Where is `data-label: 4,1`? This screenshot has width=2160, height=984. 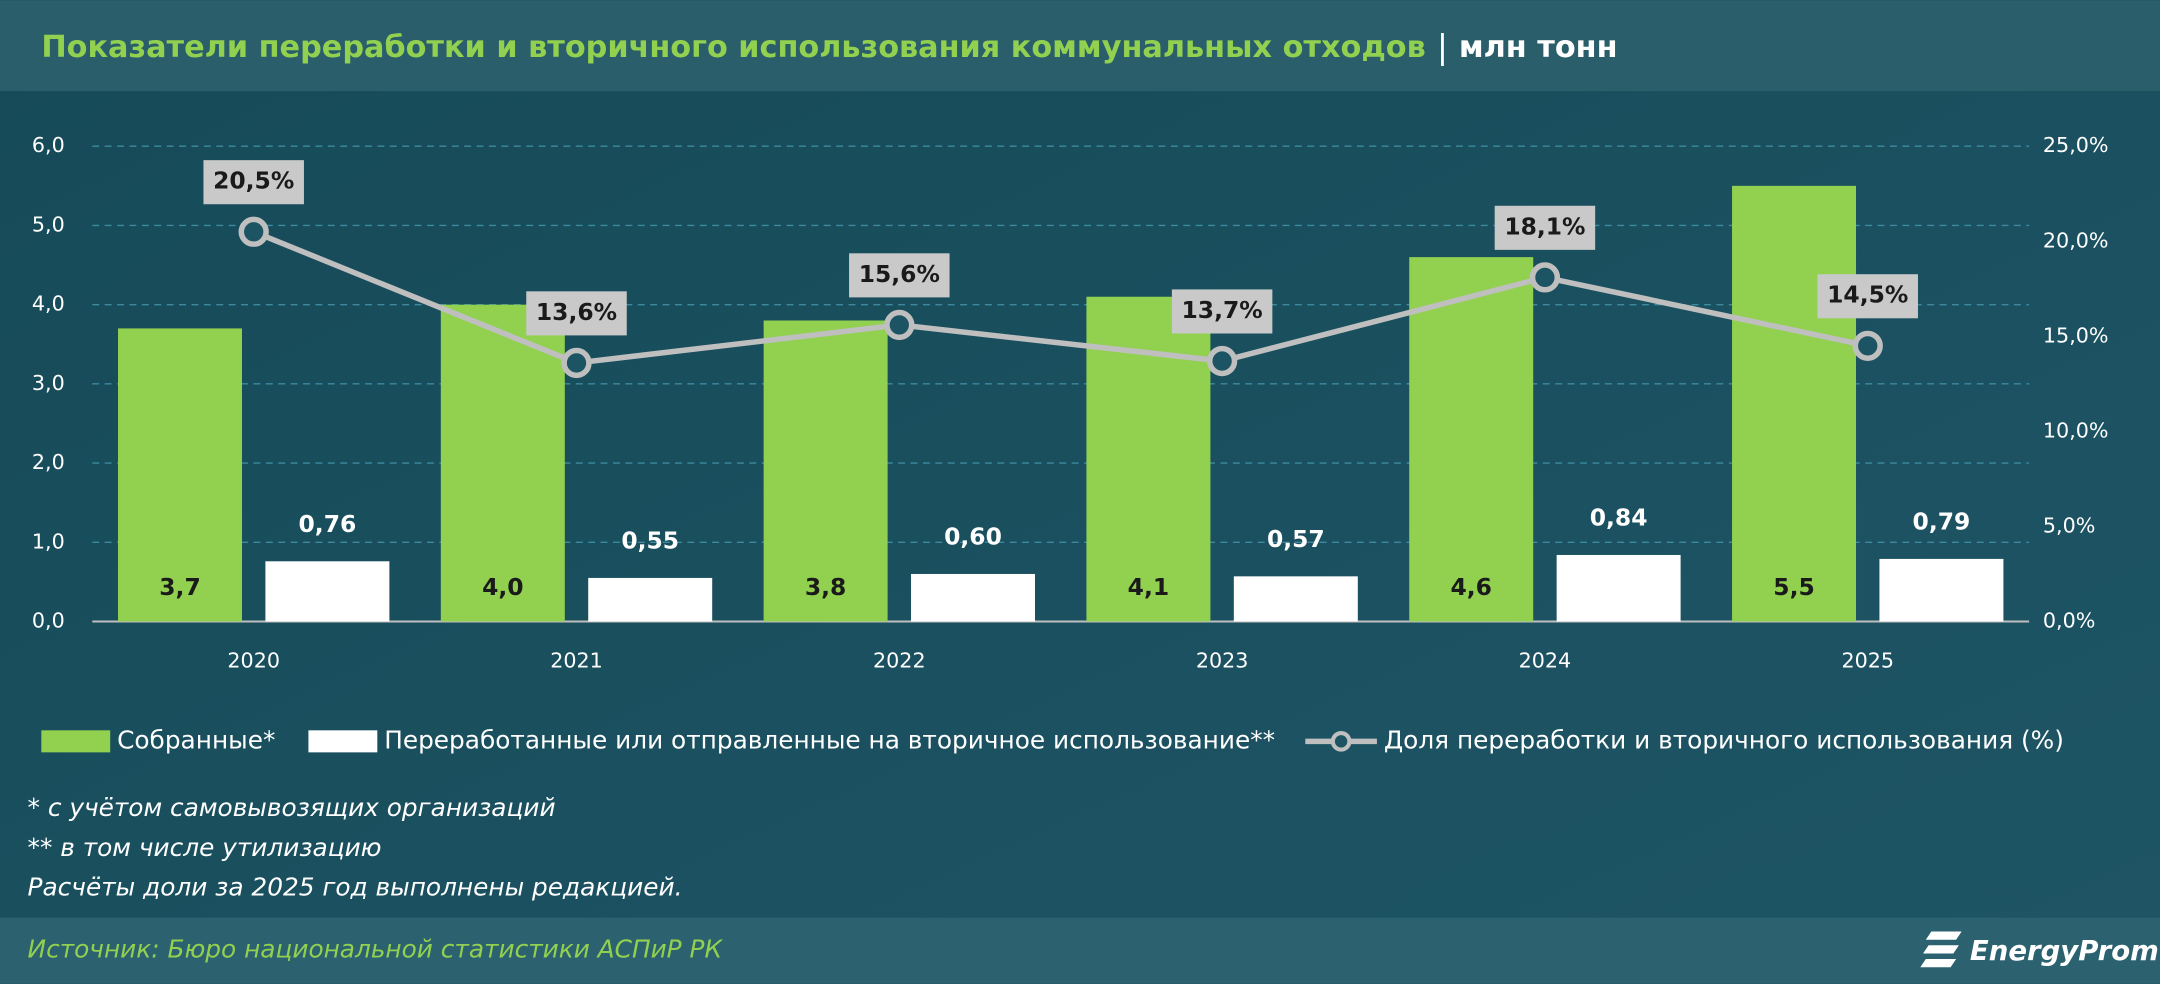
data-label: 4,1 is located at coordinates (1148, 587).